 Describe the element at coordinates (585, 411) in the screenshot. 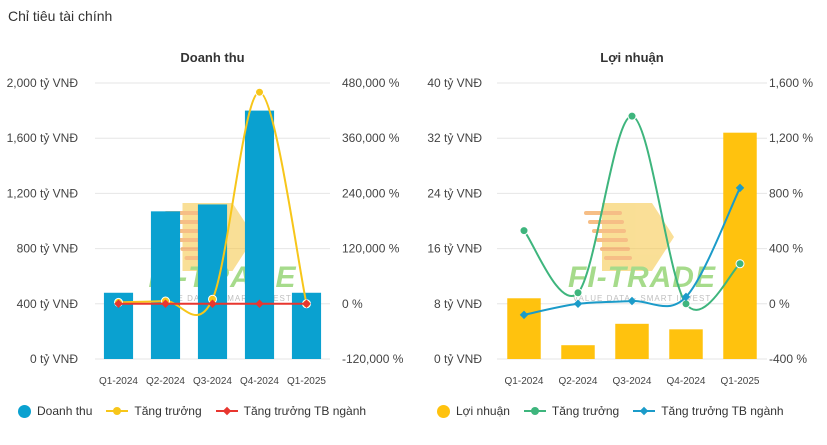

I see `legend-label-profit-growth: Tăng trưởng` at that location.